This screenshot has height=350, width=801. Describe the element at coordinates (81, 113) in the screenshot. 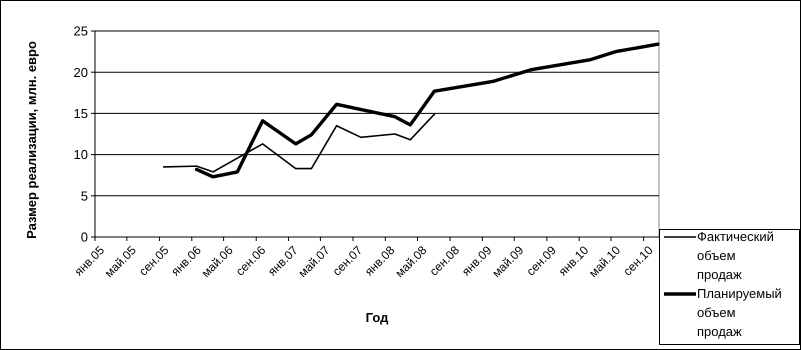

I see `y-tick-label: 15` at that location.